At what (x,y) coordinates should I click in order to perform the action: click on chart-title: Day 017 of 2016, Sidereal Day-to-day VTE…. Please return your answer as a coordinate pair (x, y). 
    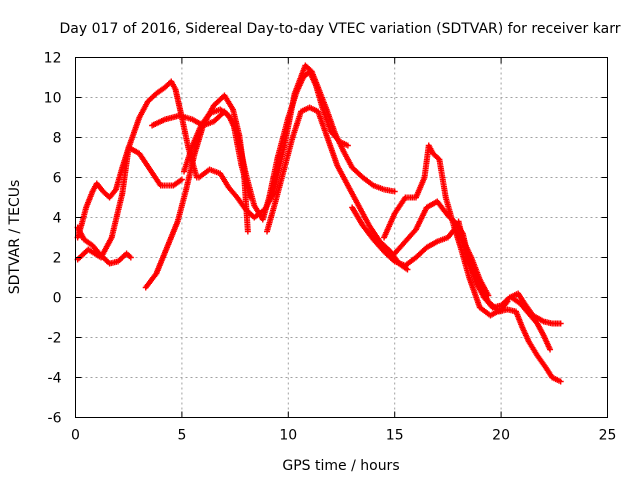
    Looking at the image, I should click on (340, 29).